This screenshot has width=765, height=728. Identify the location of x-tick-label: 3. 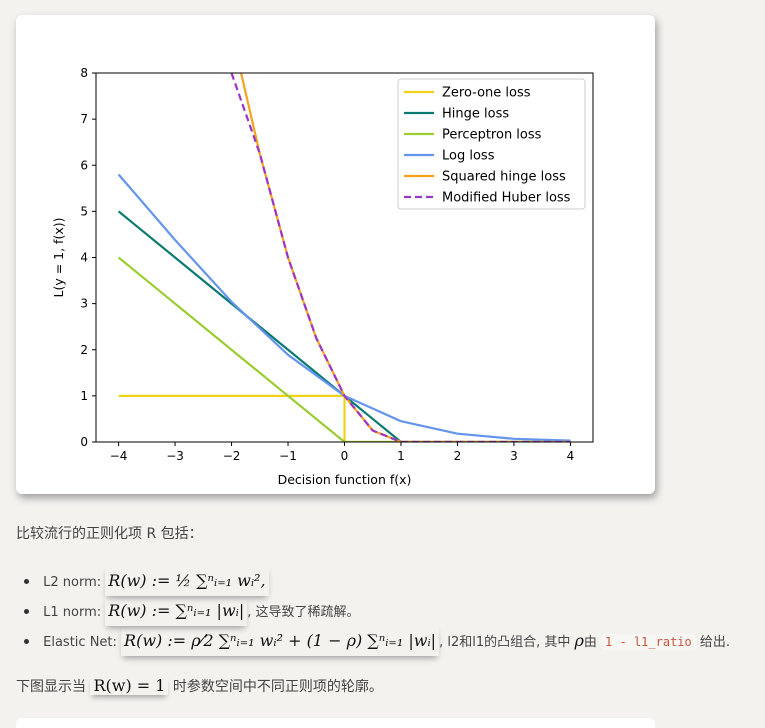
(514, 456).